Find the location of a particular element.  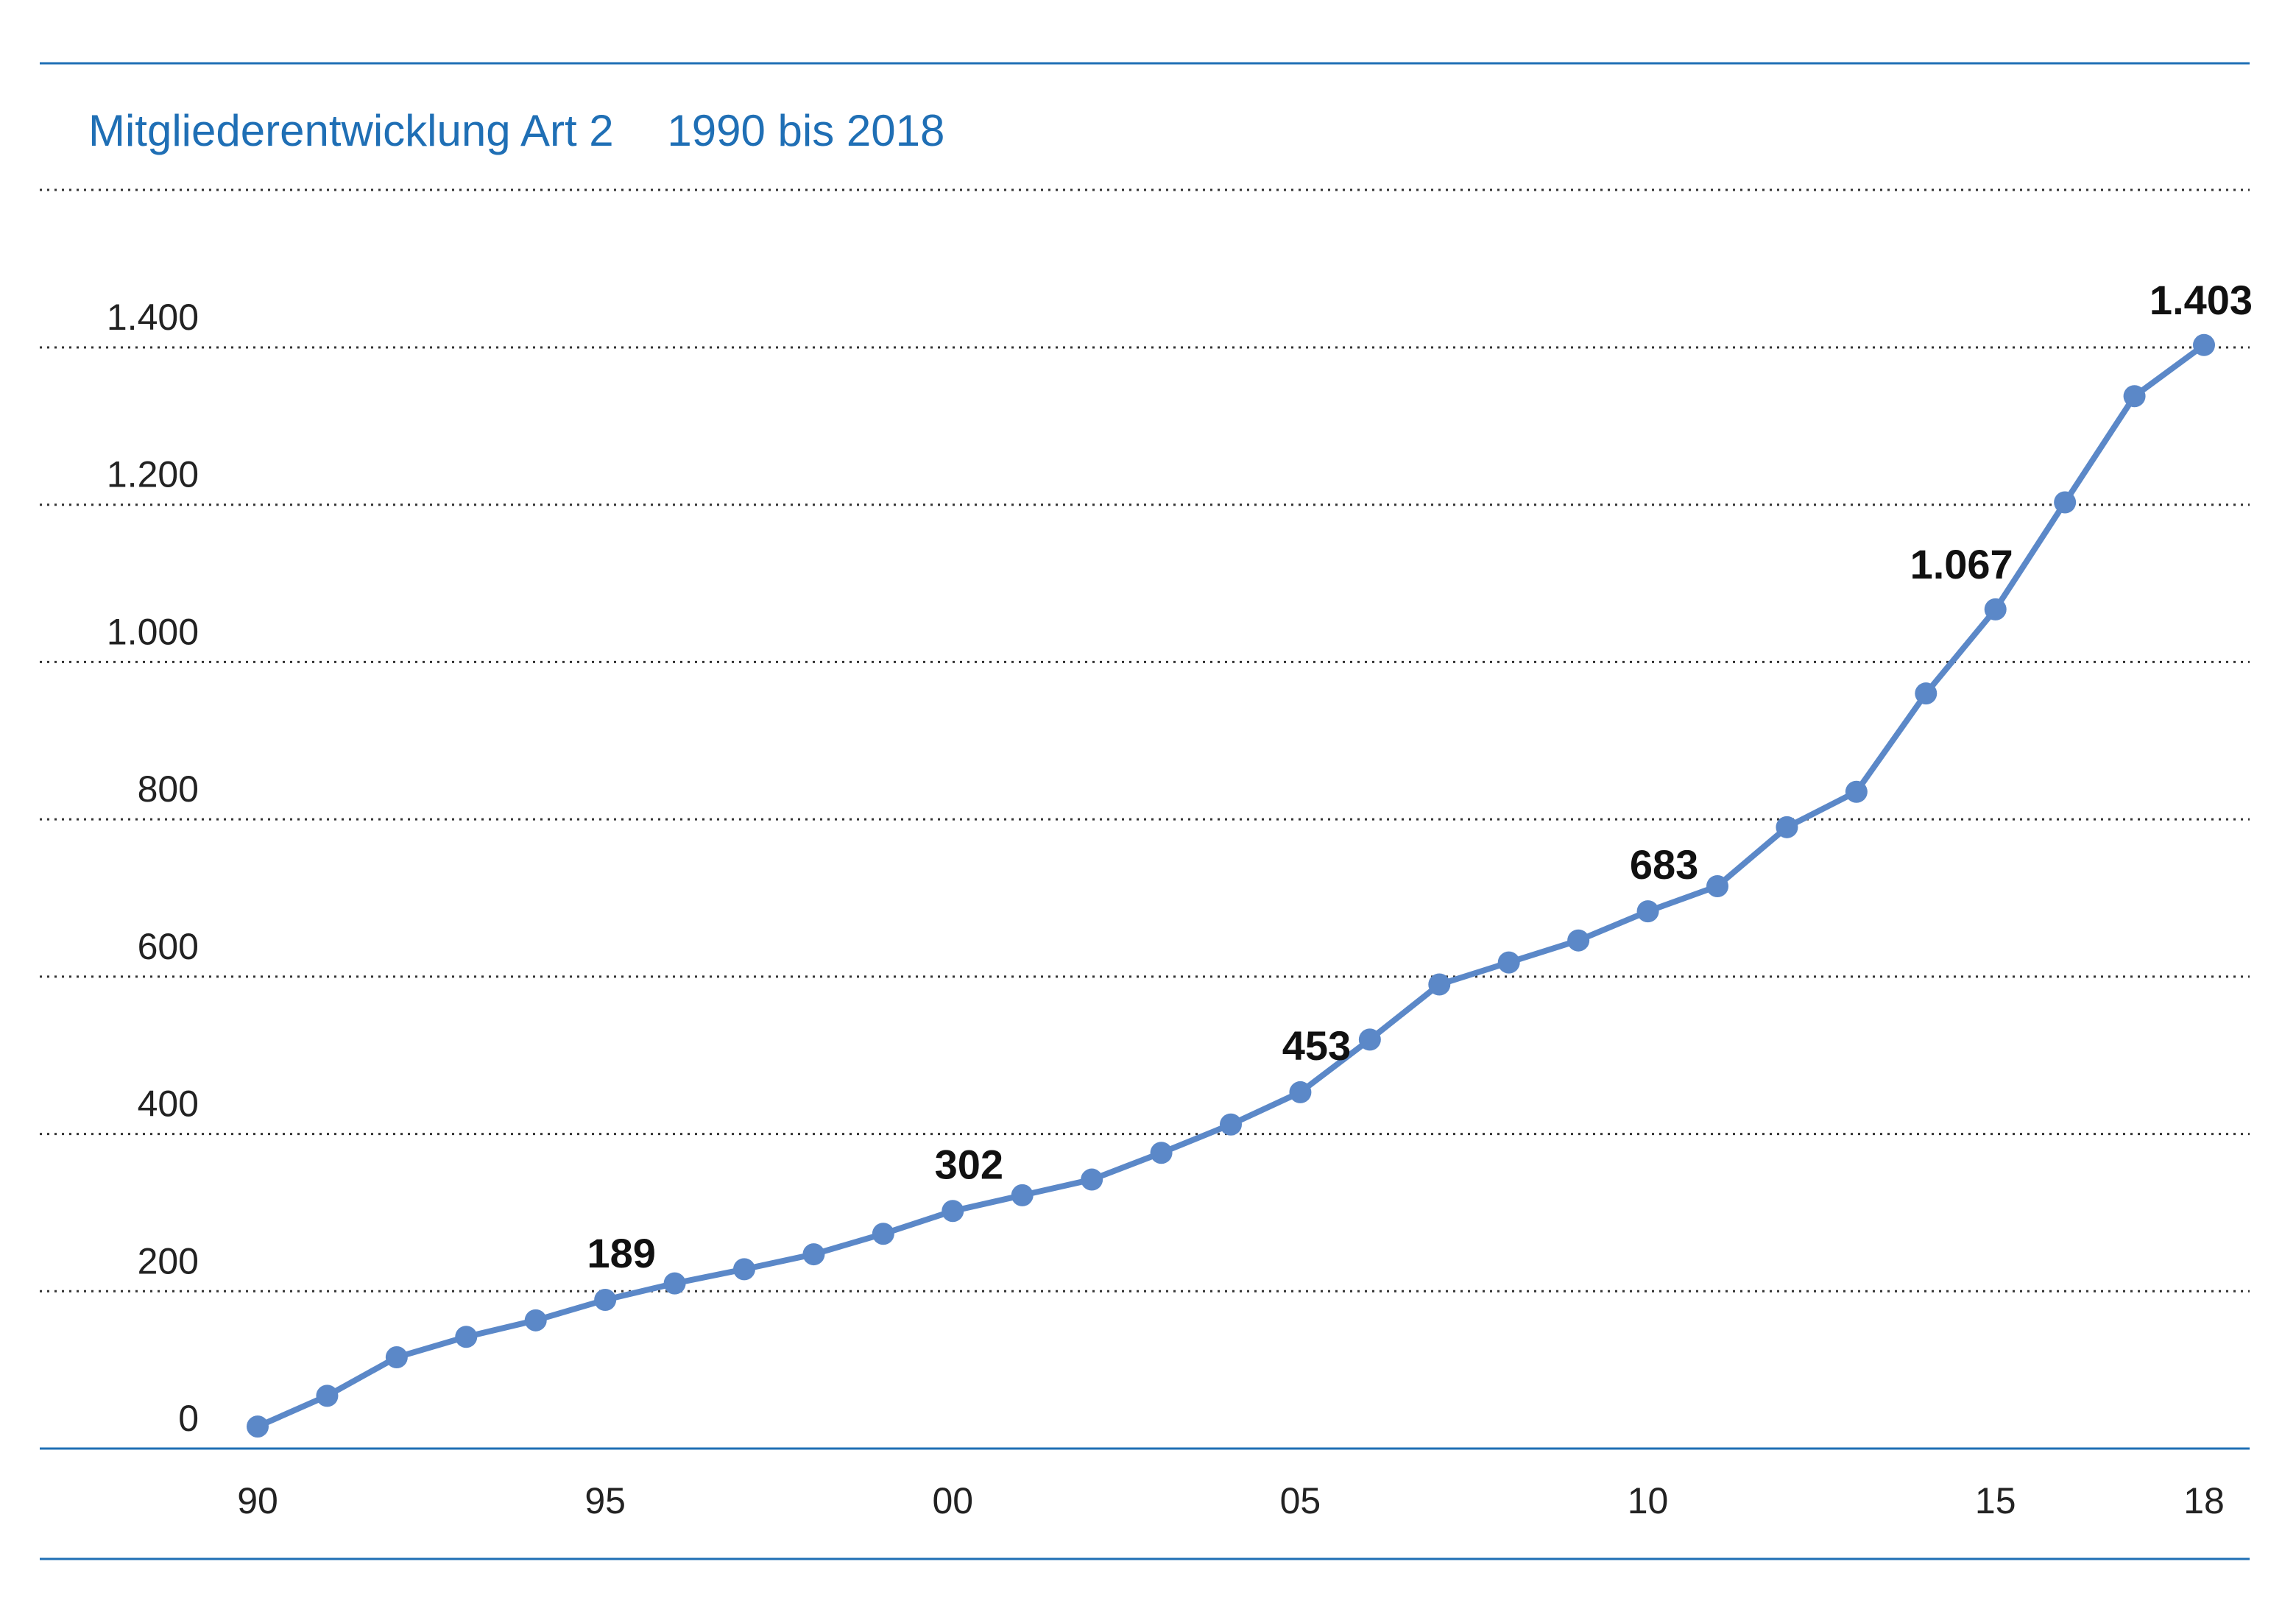

y-tick-label: 1.200 is located at coordinates (153, 474).